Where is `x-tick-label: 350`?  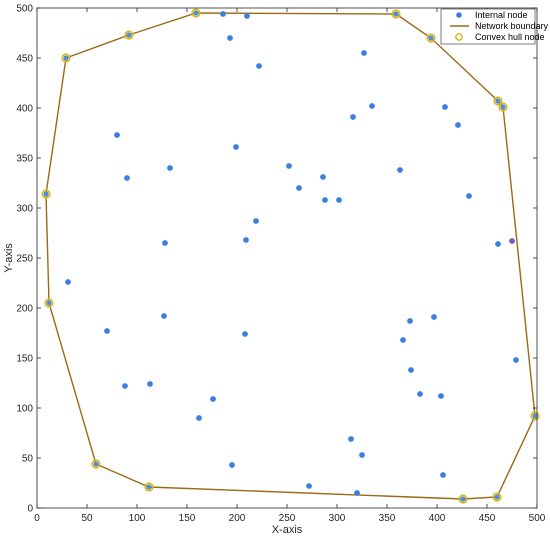
x-tick-label: 350 is located at coordinates (387, 518).